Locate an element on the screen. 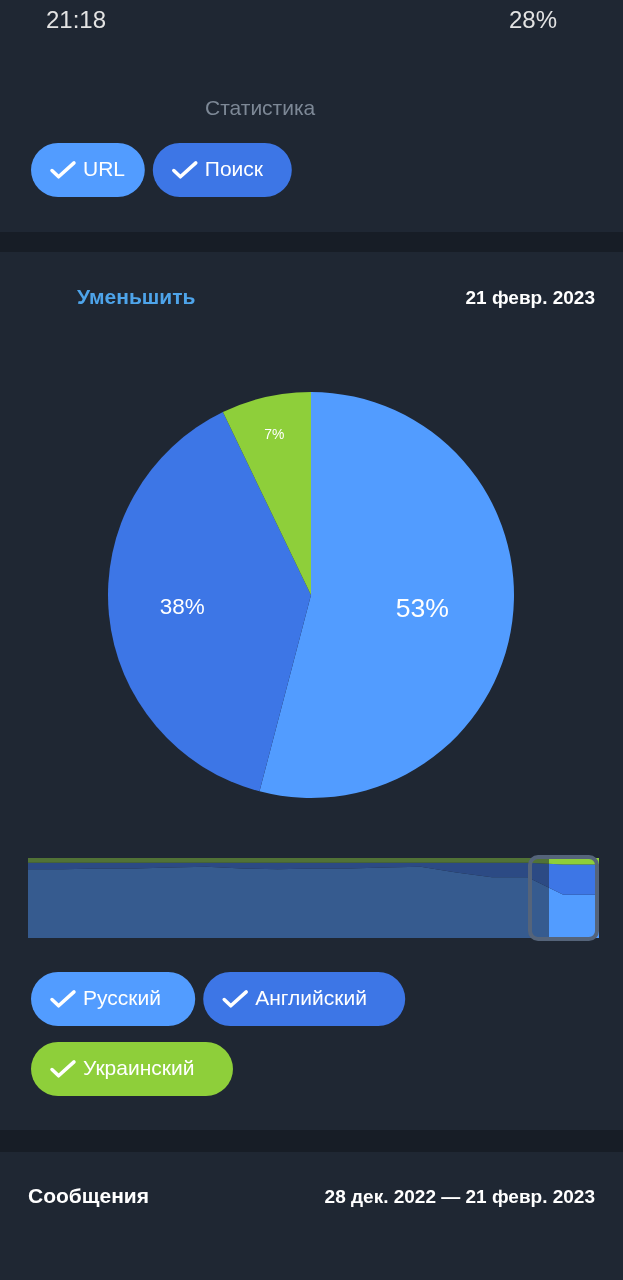 This screenshot has width=623, height=1280. text: Статистика is located at coordinates (260, 107).